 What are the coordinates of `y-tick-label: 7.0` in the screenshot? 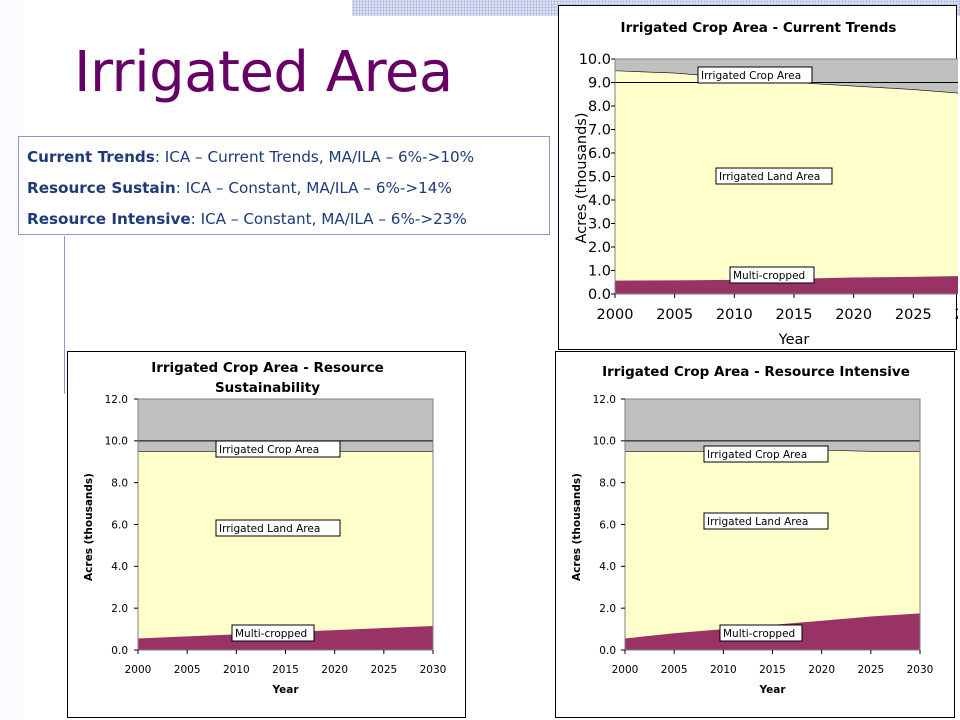 It's located at (599, 131).